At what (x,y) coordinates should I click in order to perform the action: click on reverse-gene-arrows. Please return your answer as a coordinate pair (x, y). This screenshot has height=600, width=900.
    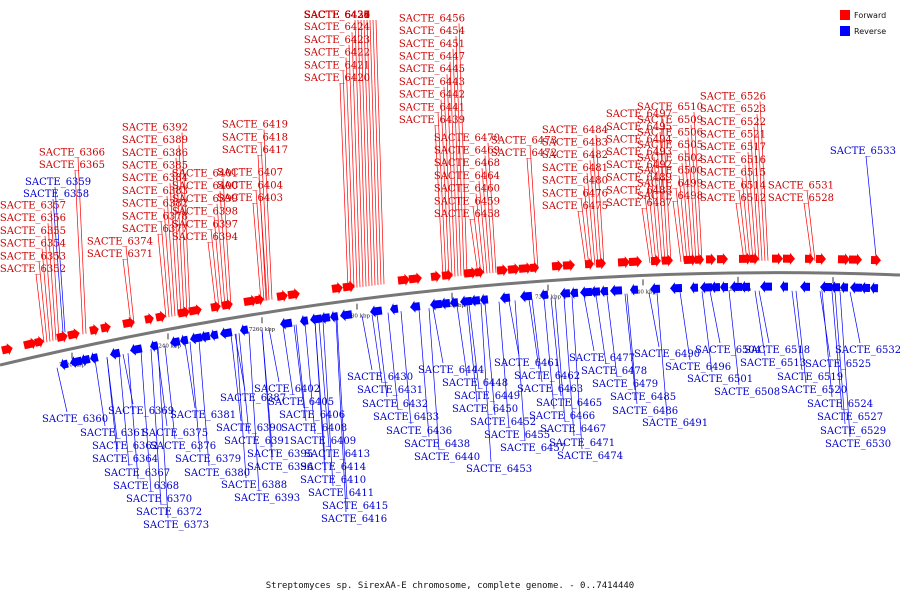
    Looking at the image, I should click on (469, 325).